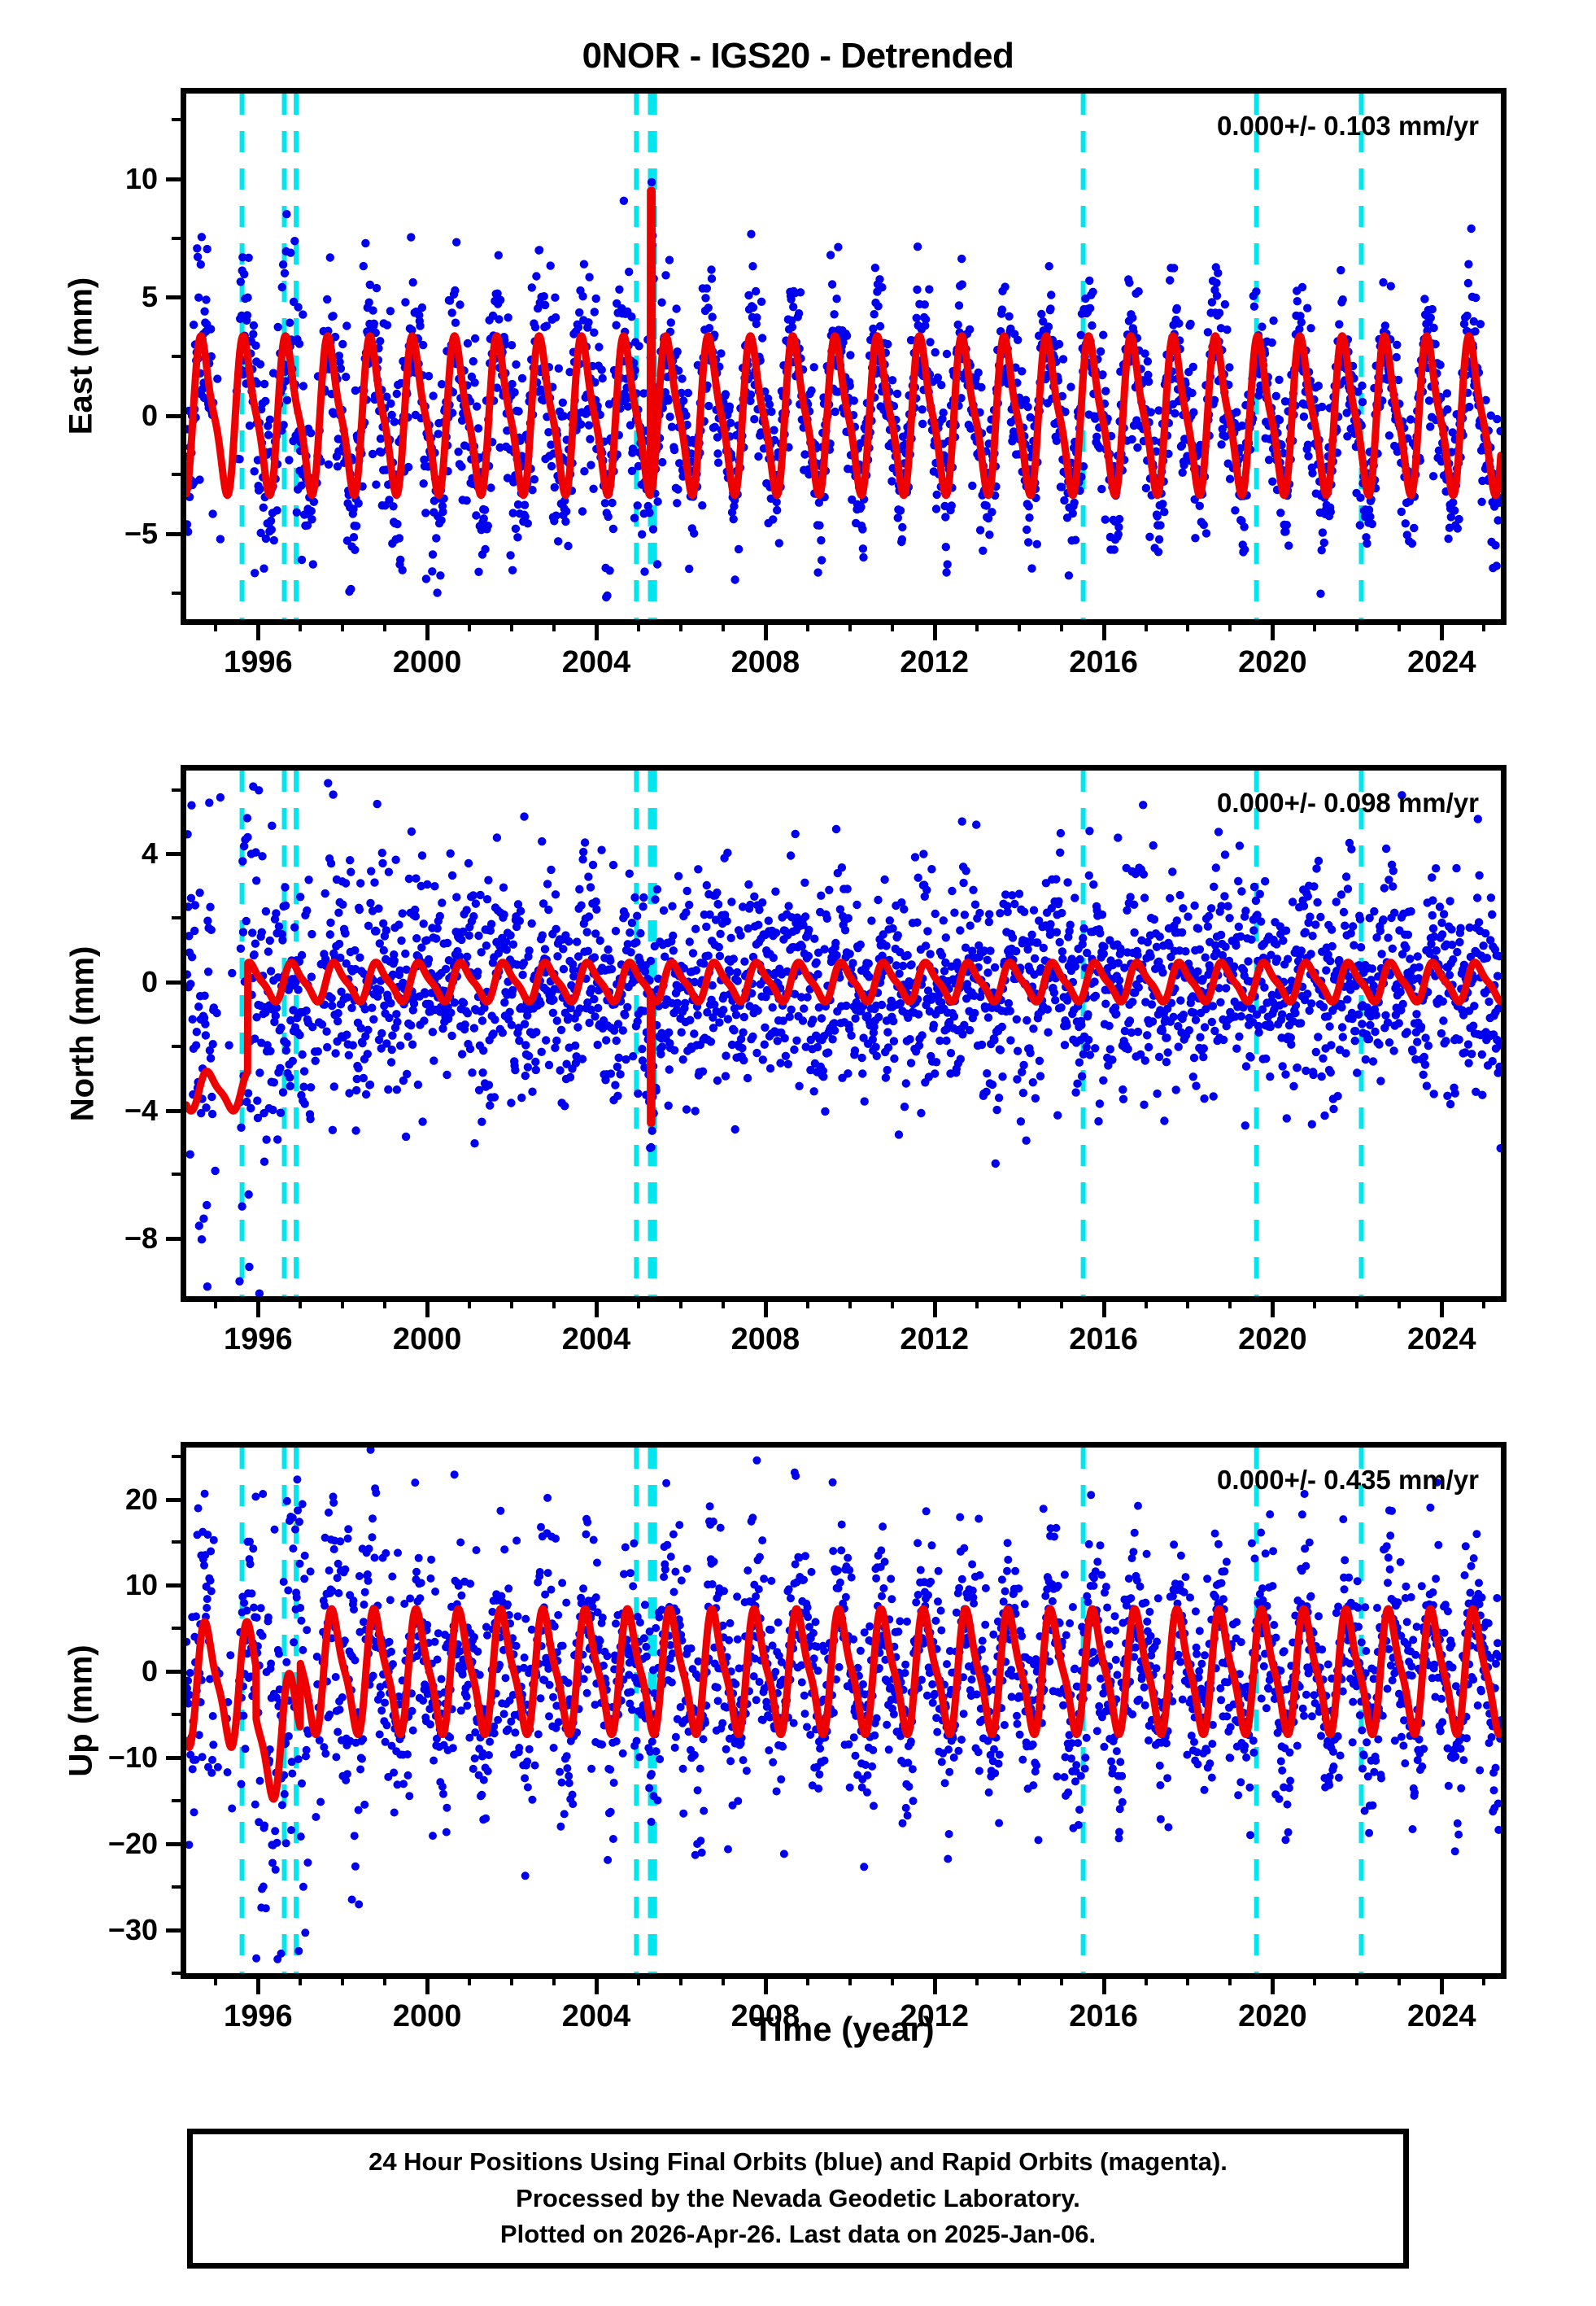 The width and height of the screenshot is (1596, 2306). Describe the element at coordinates (427, 662) in the screenshot. I see `x-tick-label: 2000` at that location.